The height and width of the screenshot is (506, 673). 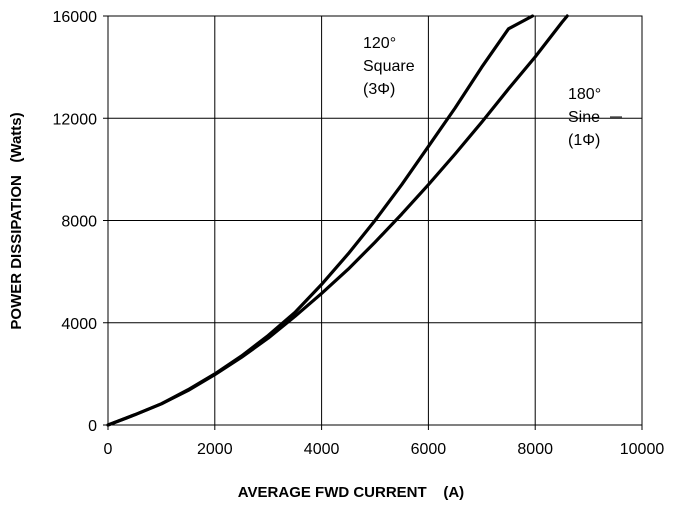 I want to click on x-tick-label: 6000, so click(x=429, y=449).